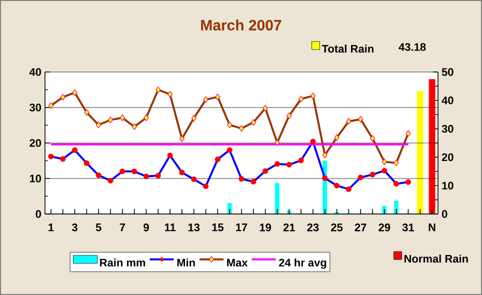  What do you see at coordinates (448, 157) in the screenshot?
I see `y2-tick-label: 20` at bounding box center [448, 157].